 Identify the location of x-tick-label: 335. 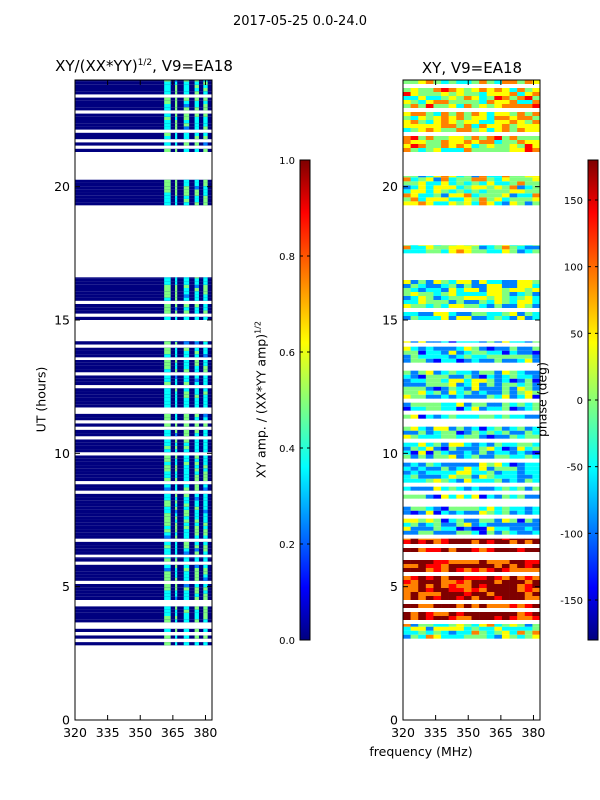
(108, 732).